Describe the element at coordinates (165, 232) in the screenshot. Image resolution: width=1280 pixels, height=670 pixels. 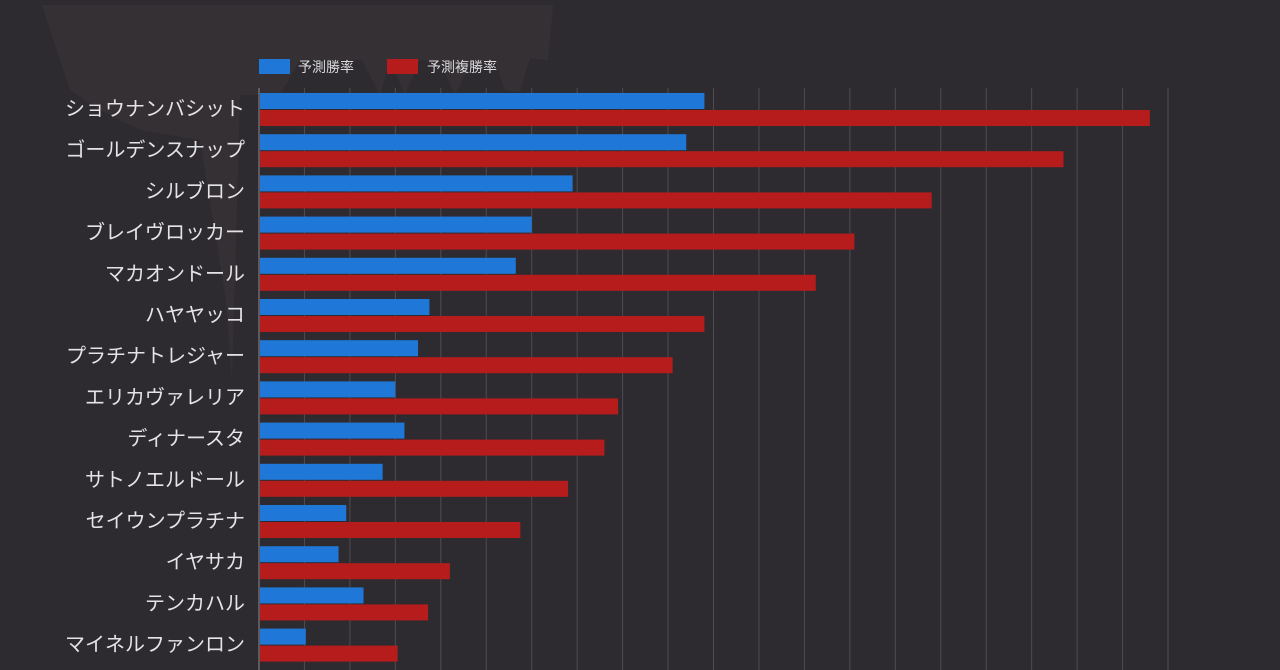
I see `category-label-3: ブレイヴロッカー` at that location.